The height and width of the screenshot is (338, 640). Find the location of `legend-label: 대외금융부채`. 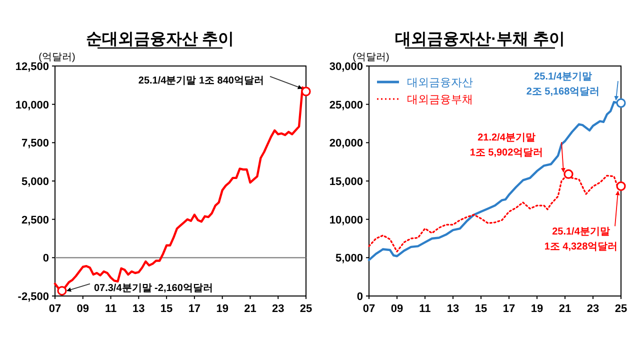

legend-label: 대외금융부채 is located at coordinates (440, 100).